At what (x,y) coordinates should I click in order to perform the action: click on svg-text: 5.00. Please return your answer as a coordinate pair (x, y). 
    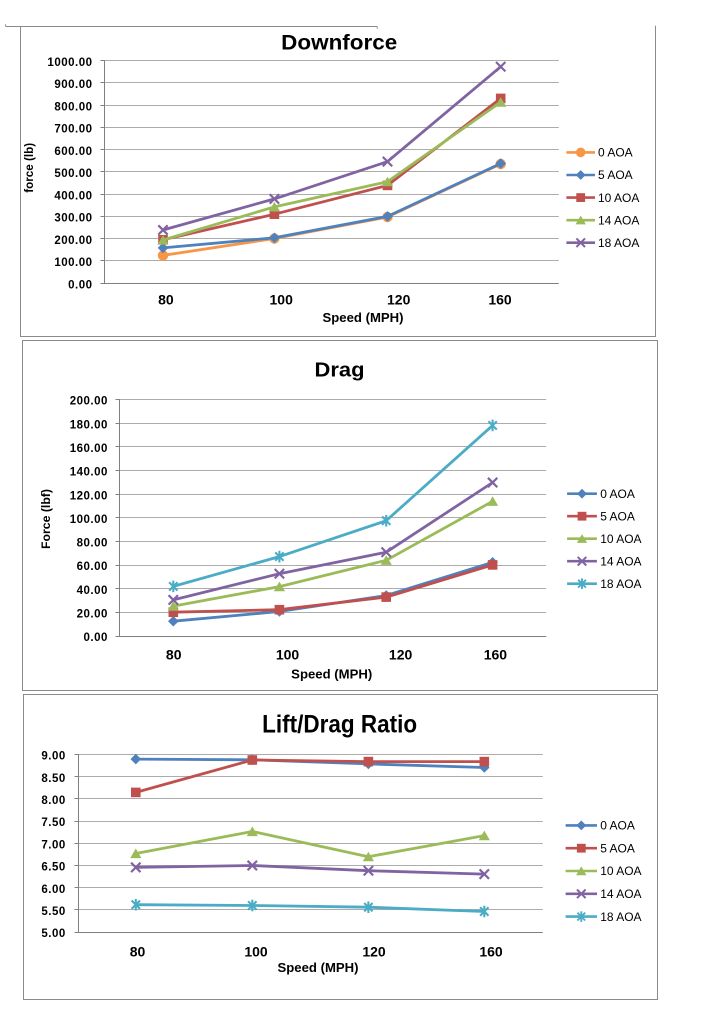
    Looking at the image, I should click on (53, 934).